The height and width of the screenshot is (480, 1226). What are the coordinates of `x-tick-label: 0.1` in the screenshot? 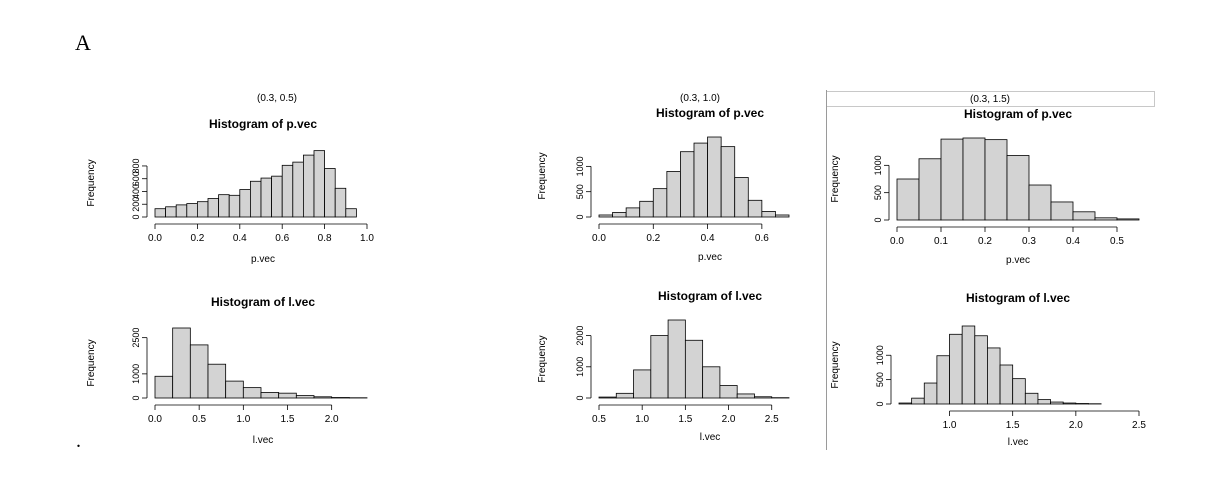 It's located at (941, 241).